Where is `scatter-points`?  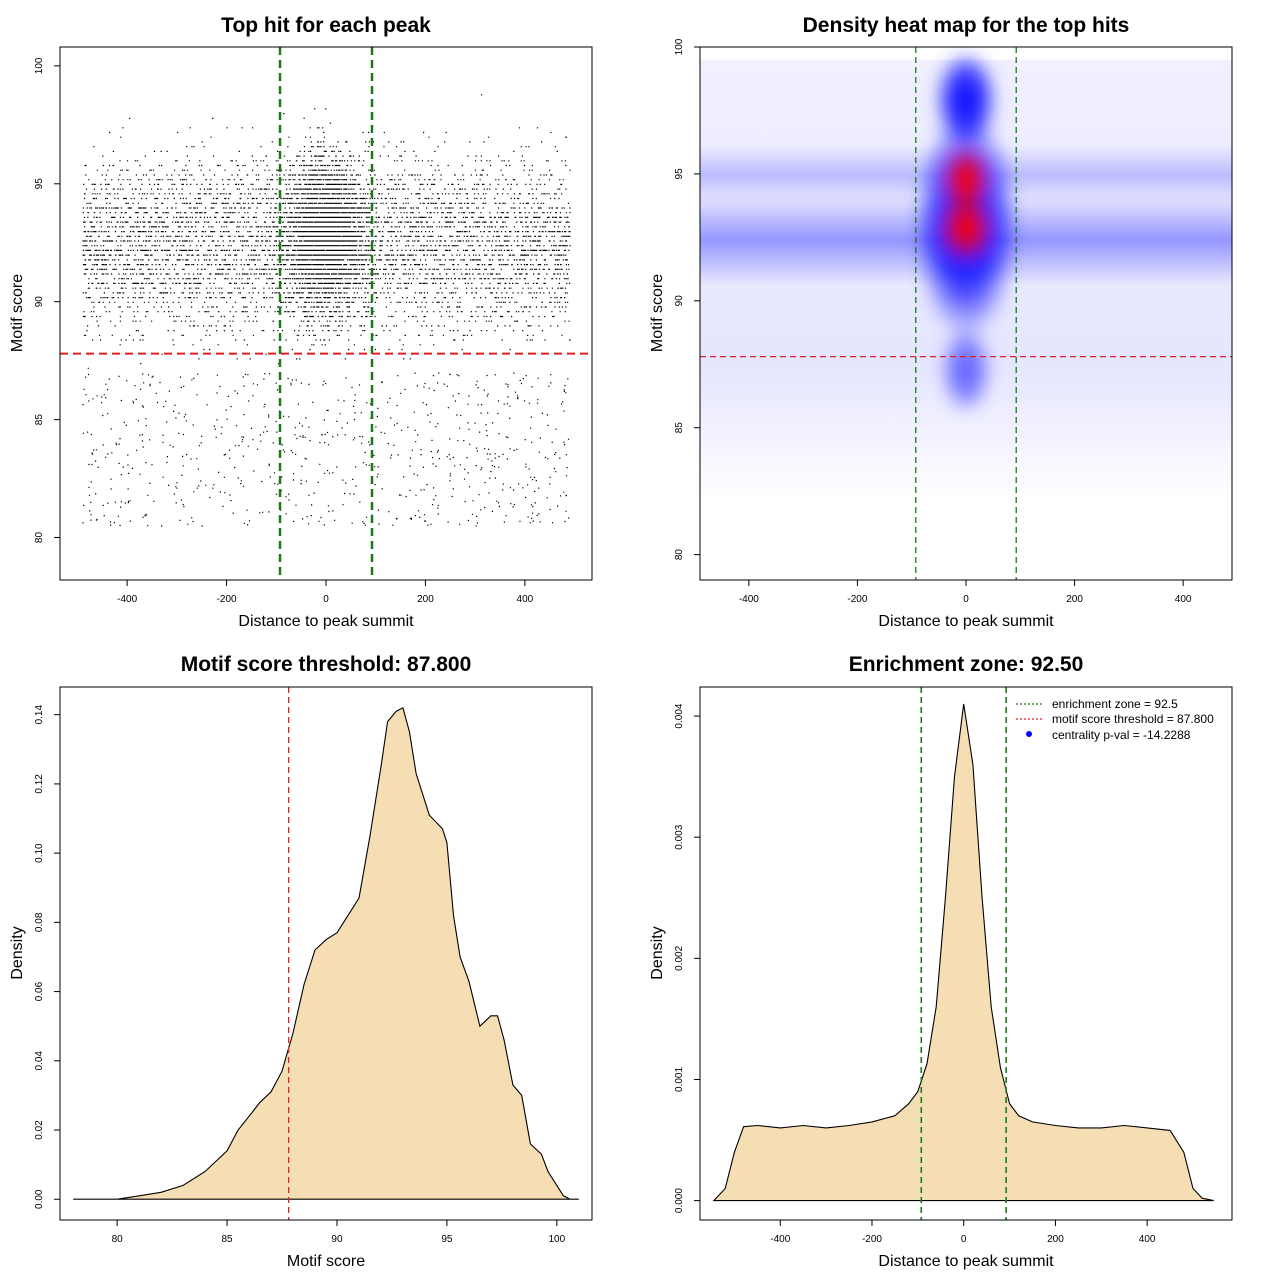
scatter-points is located at coordinates (326, 310).